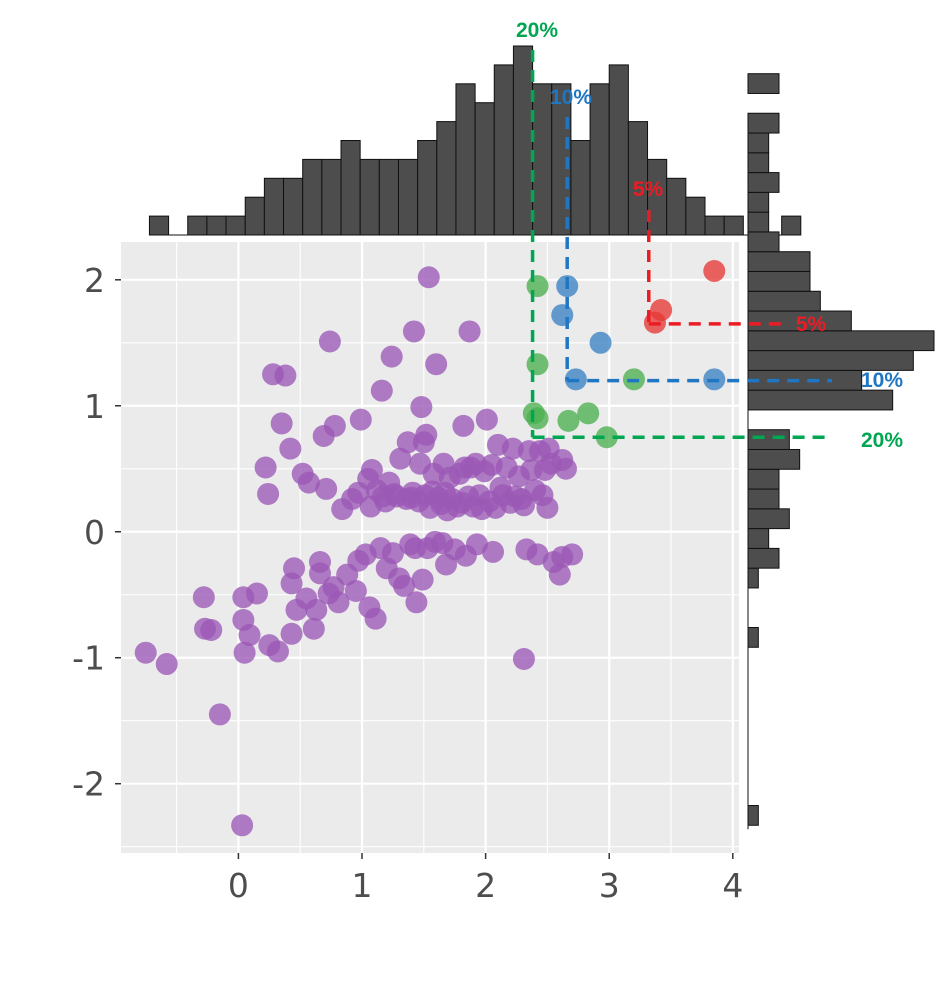 Image resolution: width=944 pixels, height=982 pixels. What do you see at coordinates (94, 406) in the screenshot?
I see `y-tick-label: 1` at bounding box center [94, 406].